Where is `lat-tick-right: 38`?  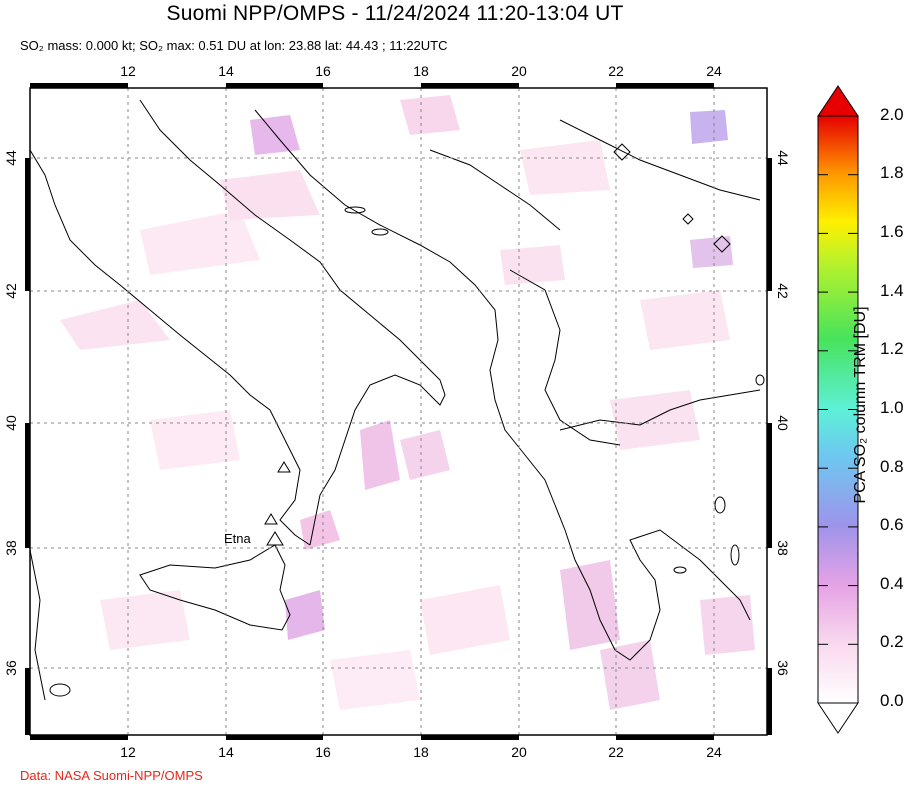
lat-tick-right: 38 is located at coordinates (783, 548).